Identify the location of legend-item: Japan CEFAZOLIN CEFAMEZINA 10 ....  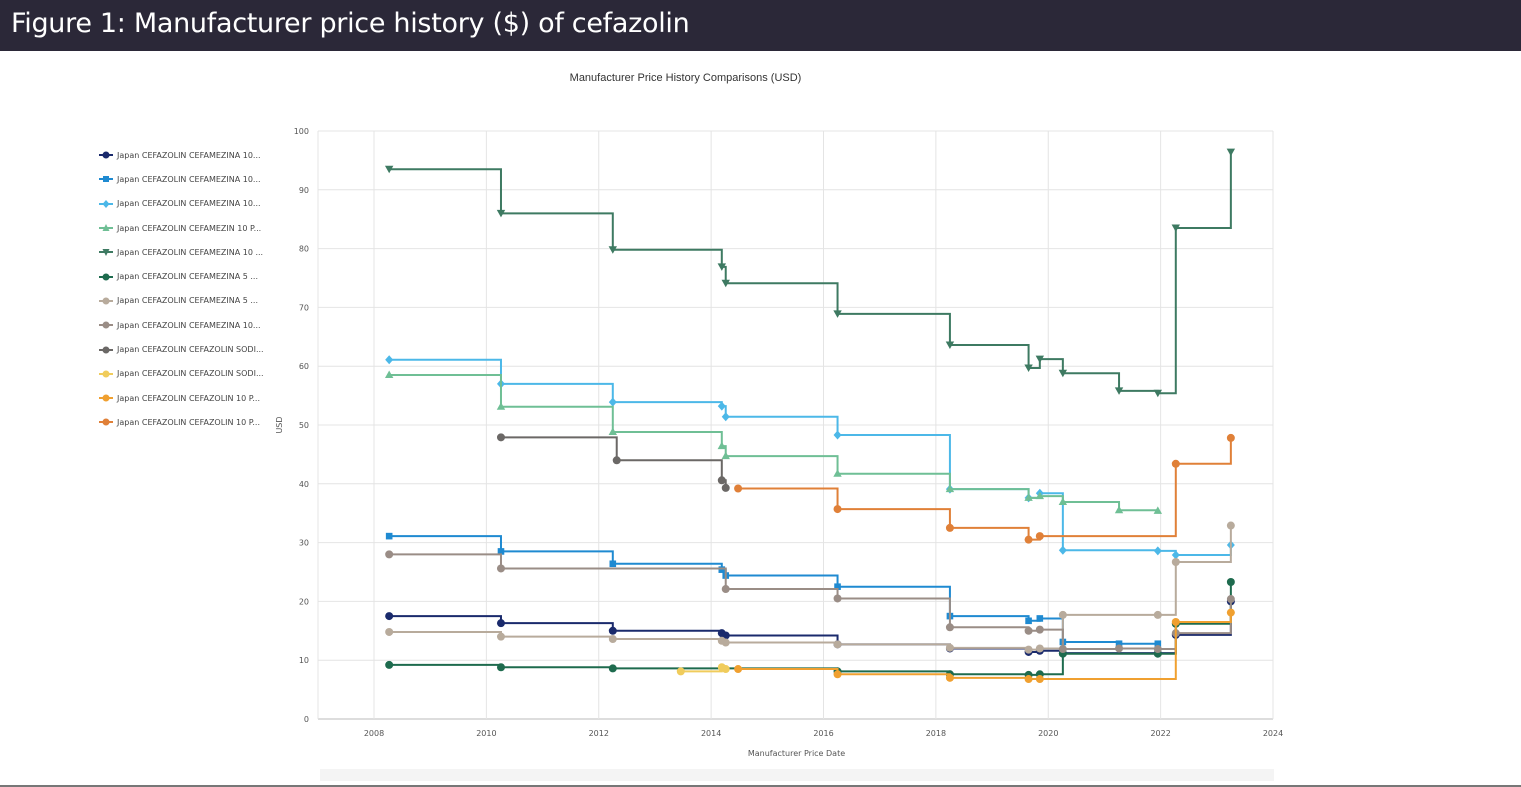
(181, 252).